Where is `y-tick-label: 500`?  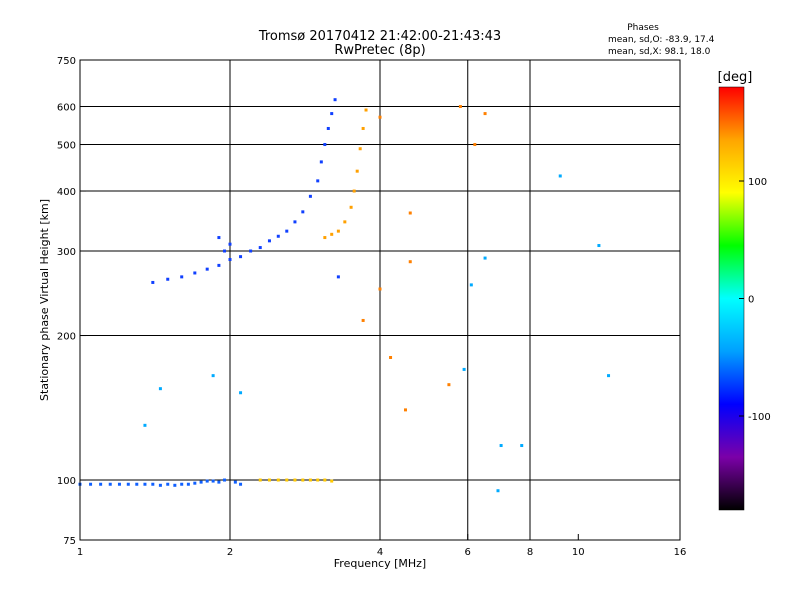 y-tick-label: 500 is located at coordinates (66, 146).